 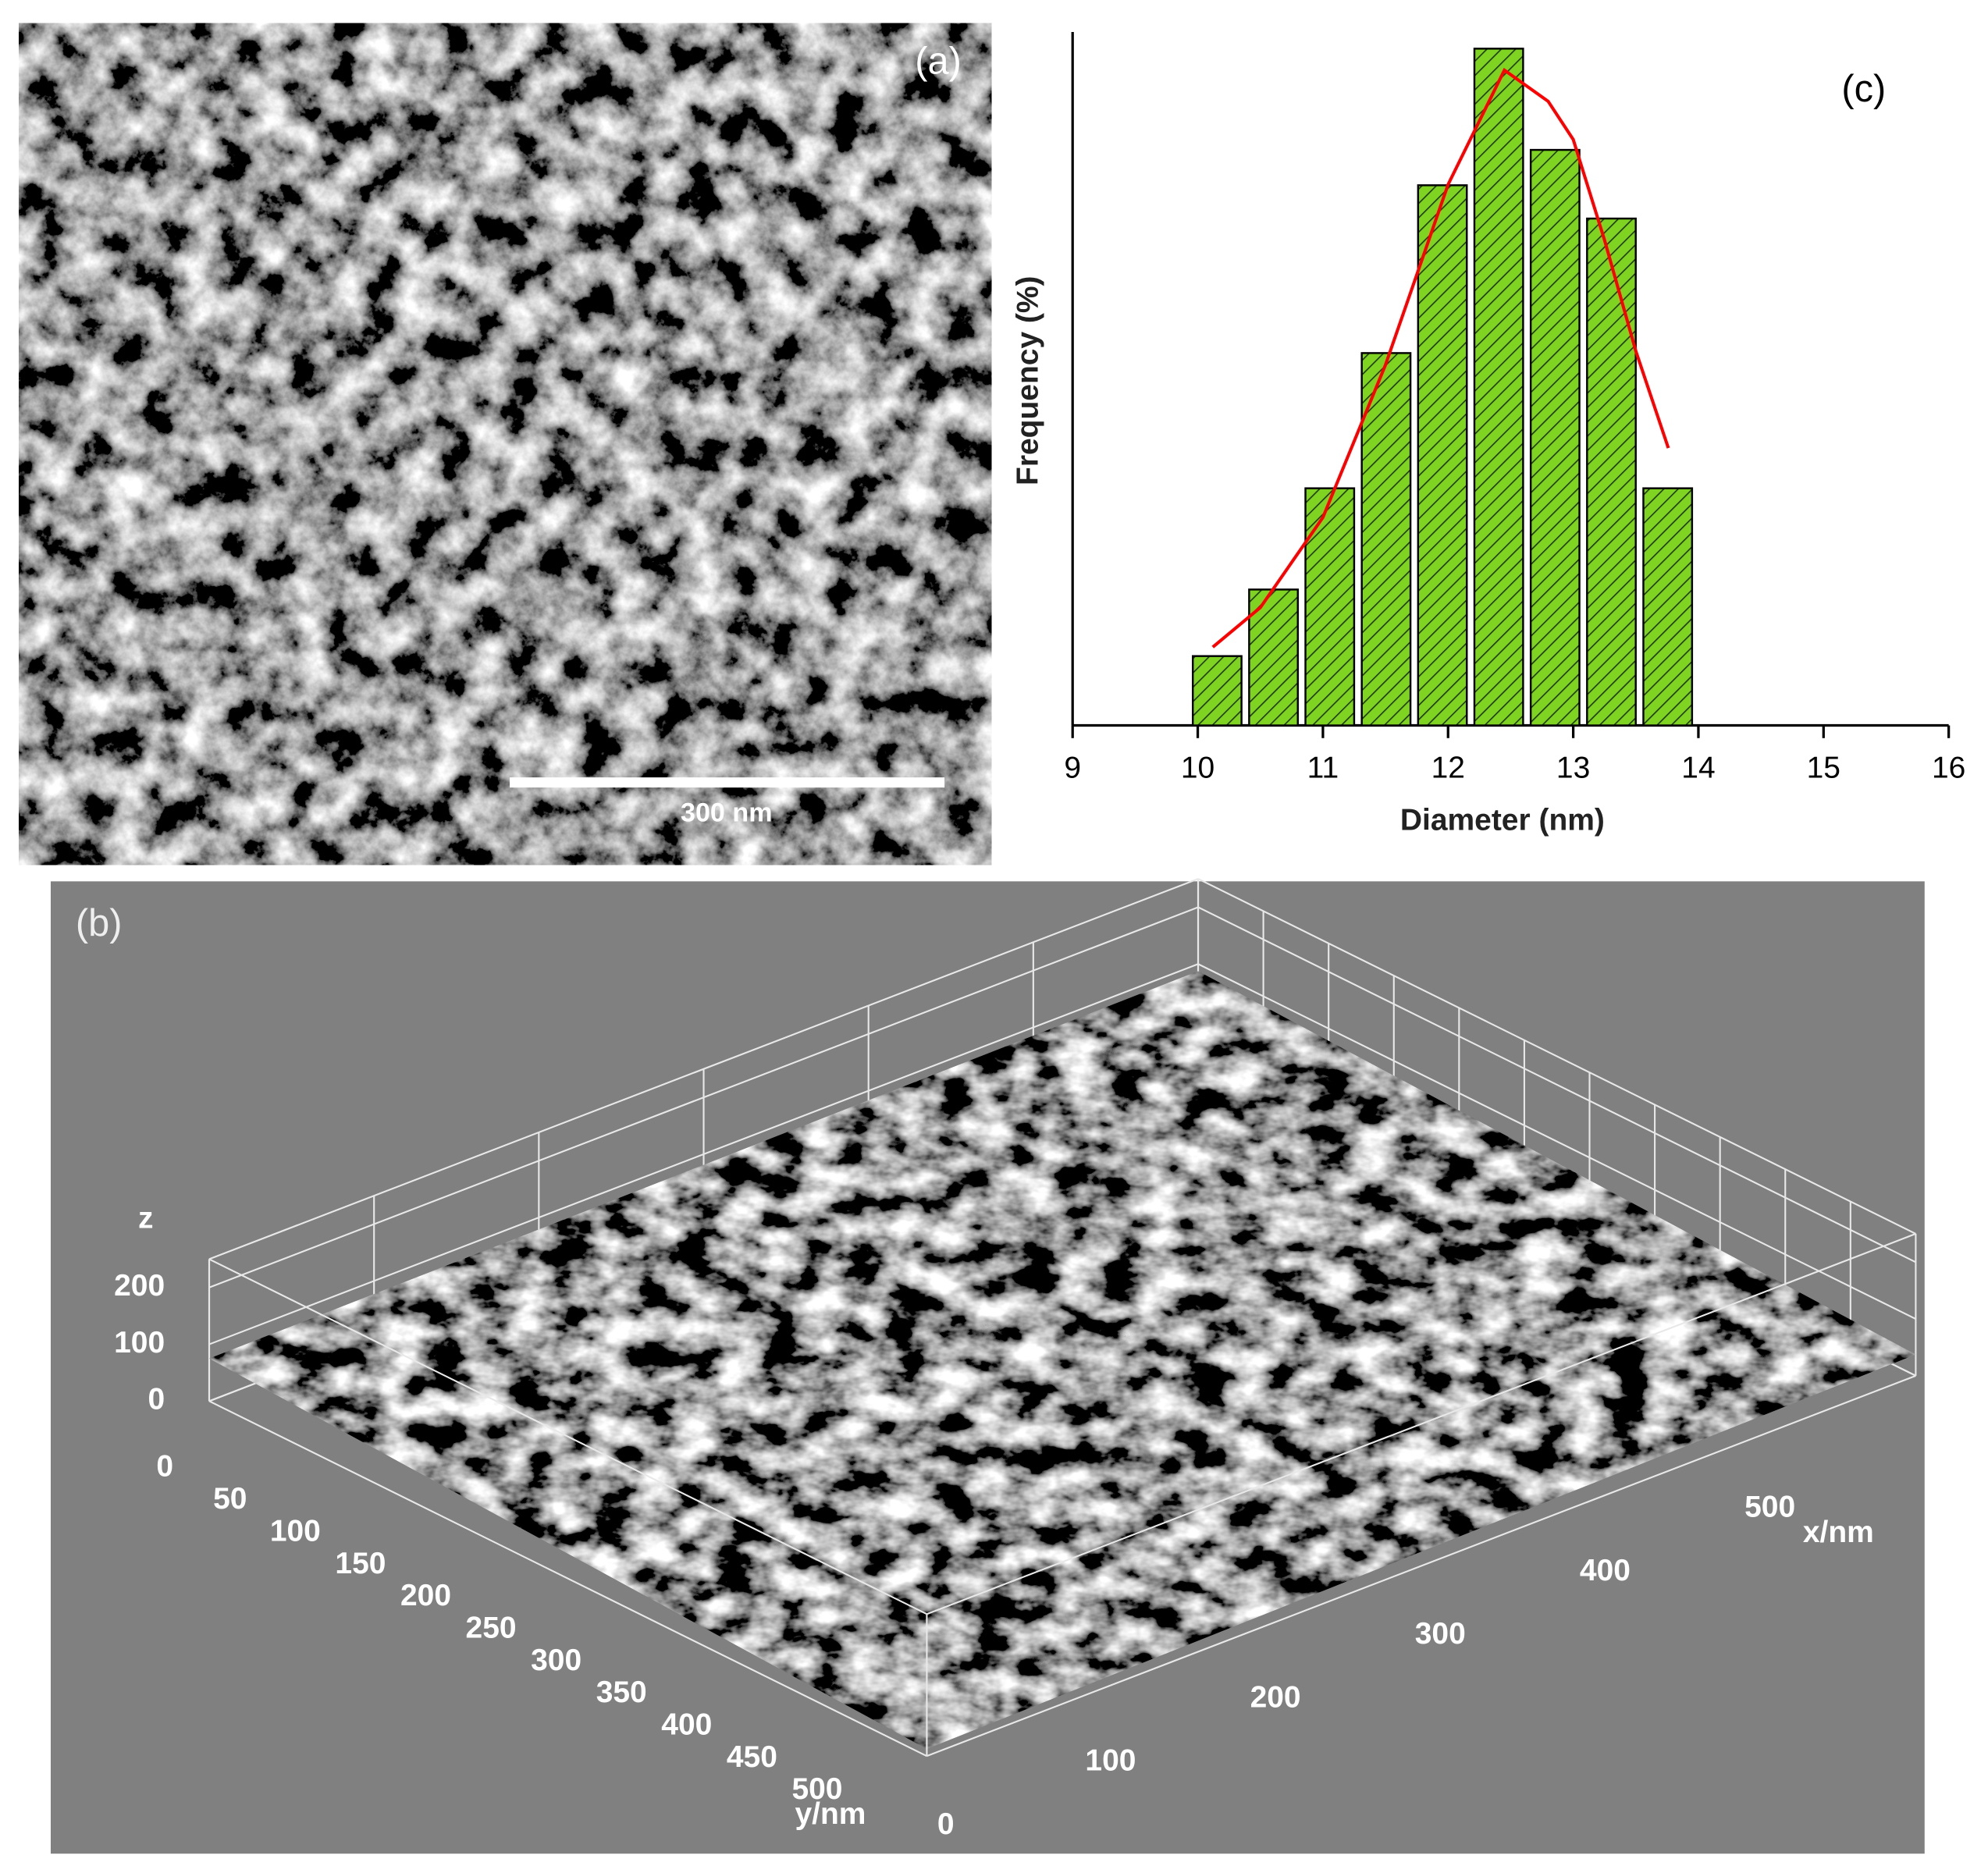 What do you see at coordinates (621, 1692) in the screenshot?
I see `y-tick-label: 350` at bounding box center [621, 1692].